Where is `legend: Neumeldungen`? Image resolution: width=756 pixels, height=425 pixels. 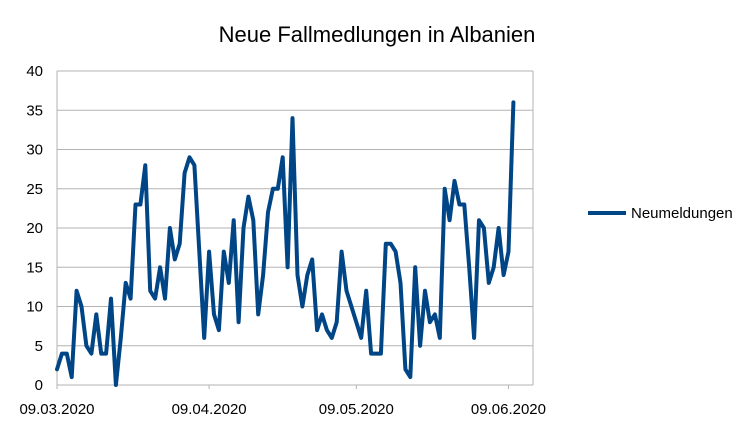
legend: Neumeldungen is located at coordinates (660, 213).